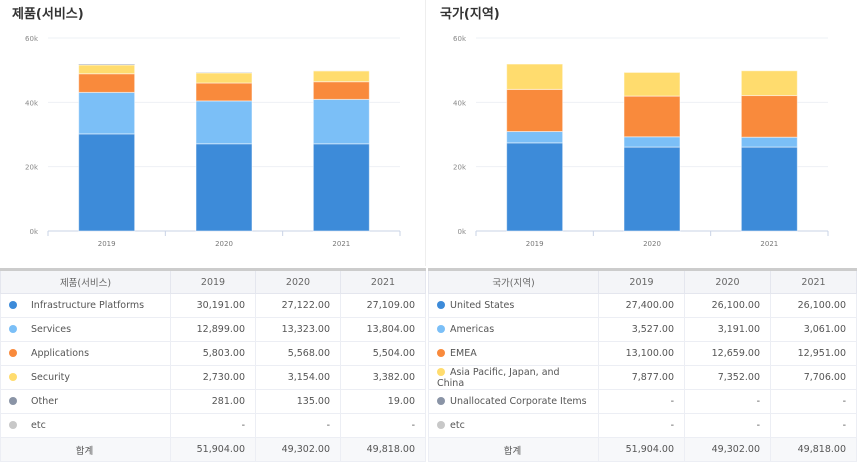  What do you see at coordinates (769, 189) in the screenshot?
I see `bar-segment-united-states-2021` at bounding box center [769, 189].